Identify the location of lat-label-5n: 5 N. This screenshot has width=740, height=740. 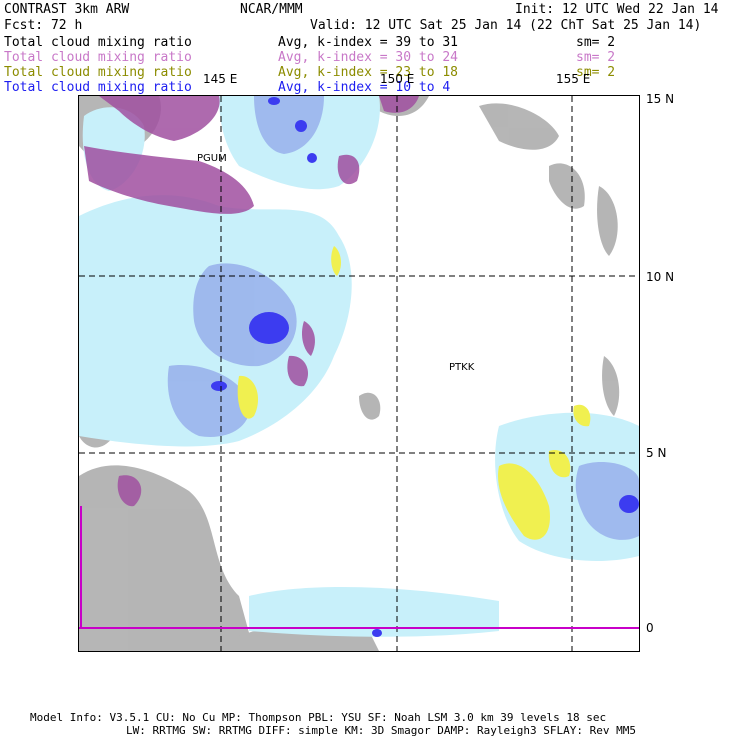
(656, 453).